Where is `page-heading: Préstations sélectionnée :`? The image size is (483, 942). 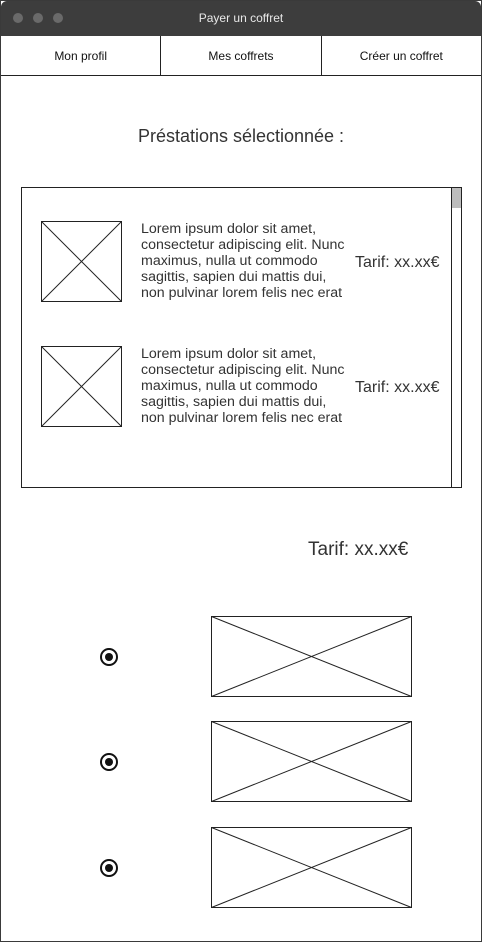 page-heading: Préstations sélectionnée : is located at coordinates (241, 136).